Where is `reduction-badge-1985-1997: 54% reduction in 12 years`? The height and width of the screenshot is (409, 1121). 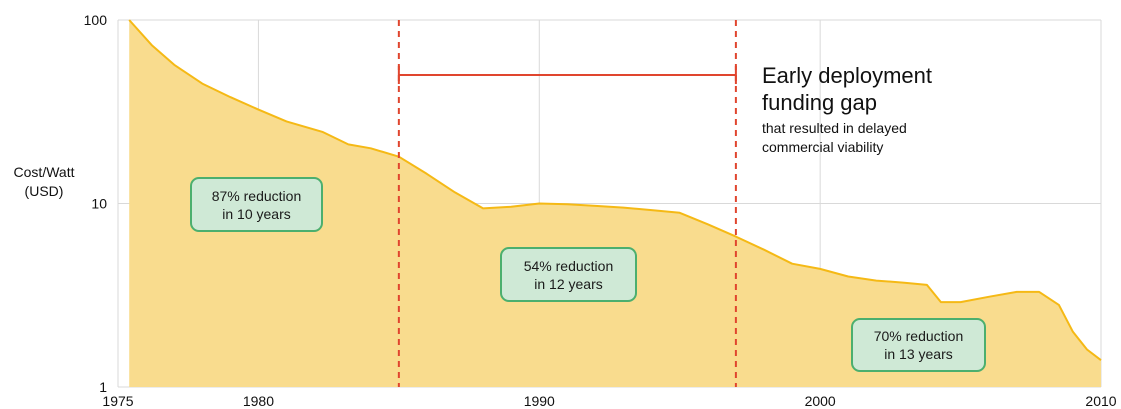 reduction-badge-1985-1997: 54% reduction in 12 years is located at coordinates (568, 274).